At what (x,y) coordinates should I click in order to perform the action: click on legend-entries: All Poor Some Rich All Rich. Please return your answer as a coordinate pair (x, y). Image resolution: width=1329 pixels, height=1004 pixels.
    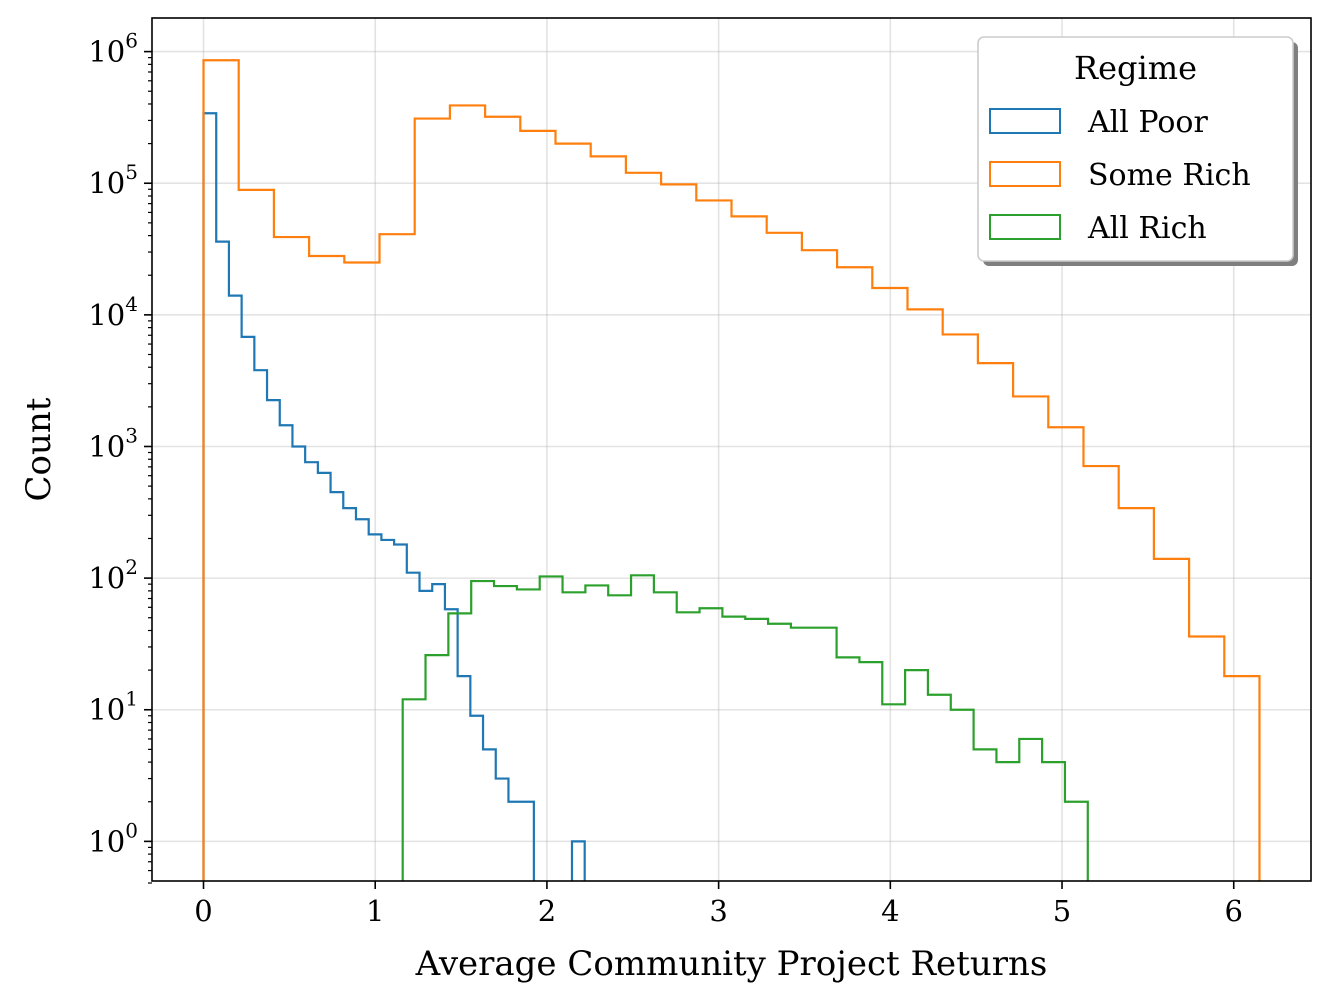
    Looking at the image, I should click on (1120, 175).